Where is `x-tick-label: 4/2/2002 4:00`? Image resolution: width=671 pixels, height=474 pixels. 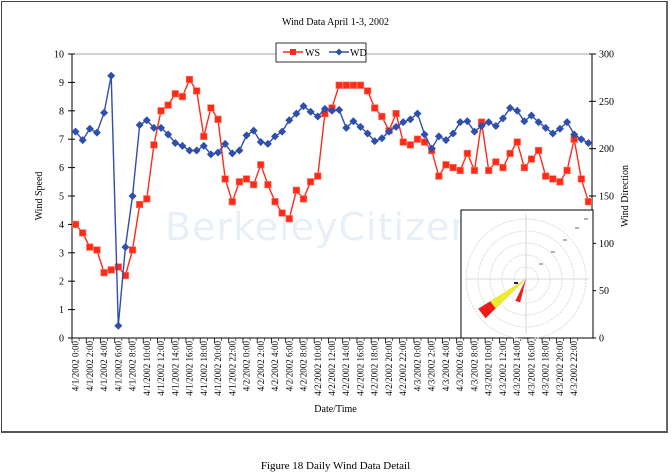 x-tick-label: 4/2/2002 4:00 is located at coordinates (275, 366).